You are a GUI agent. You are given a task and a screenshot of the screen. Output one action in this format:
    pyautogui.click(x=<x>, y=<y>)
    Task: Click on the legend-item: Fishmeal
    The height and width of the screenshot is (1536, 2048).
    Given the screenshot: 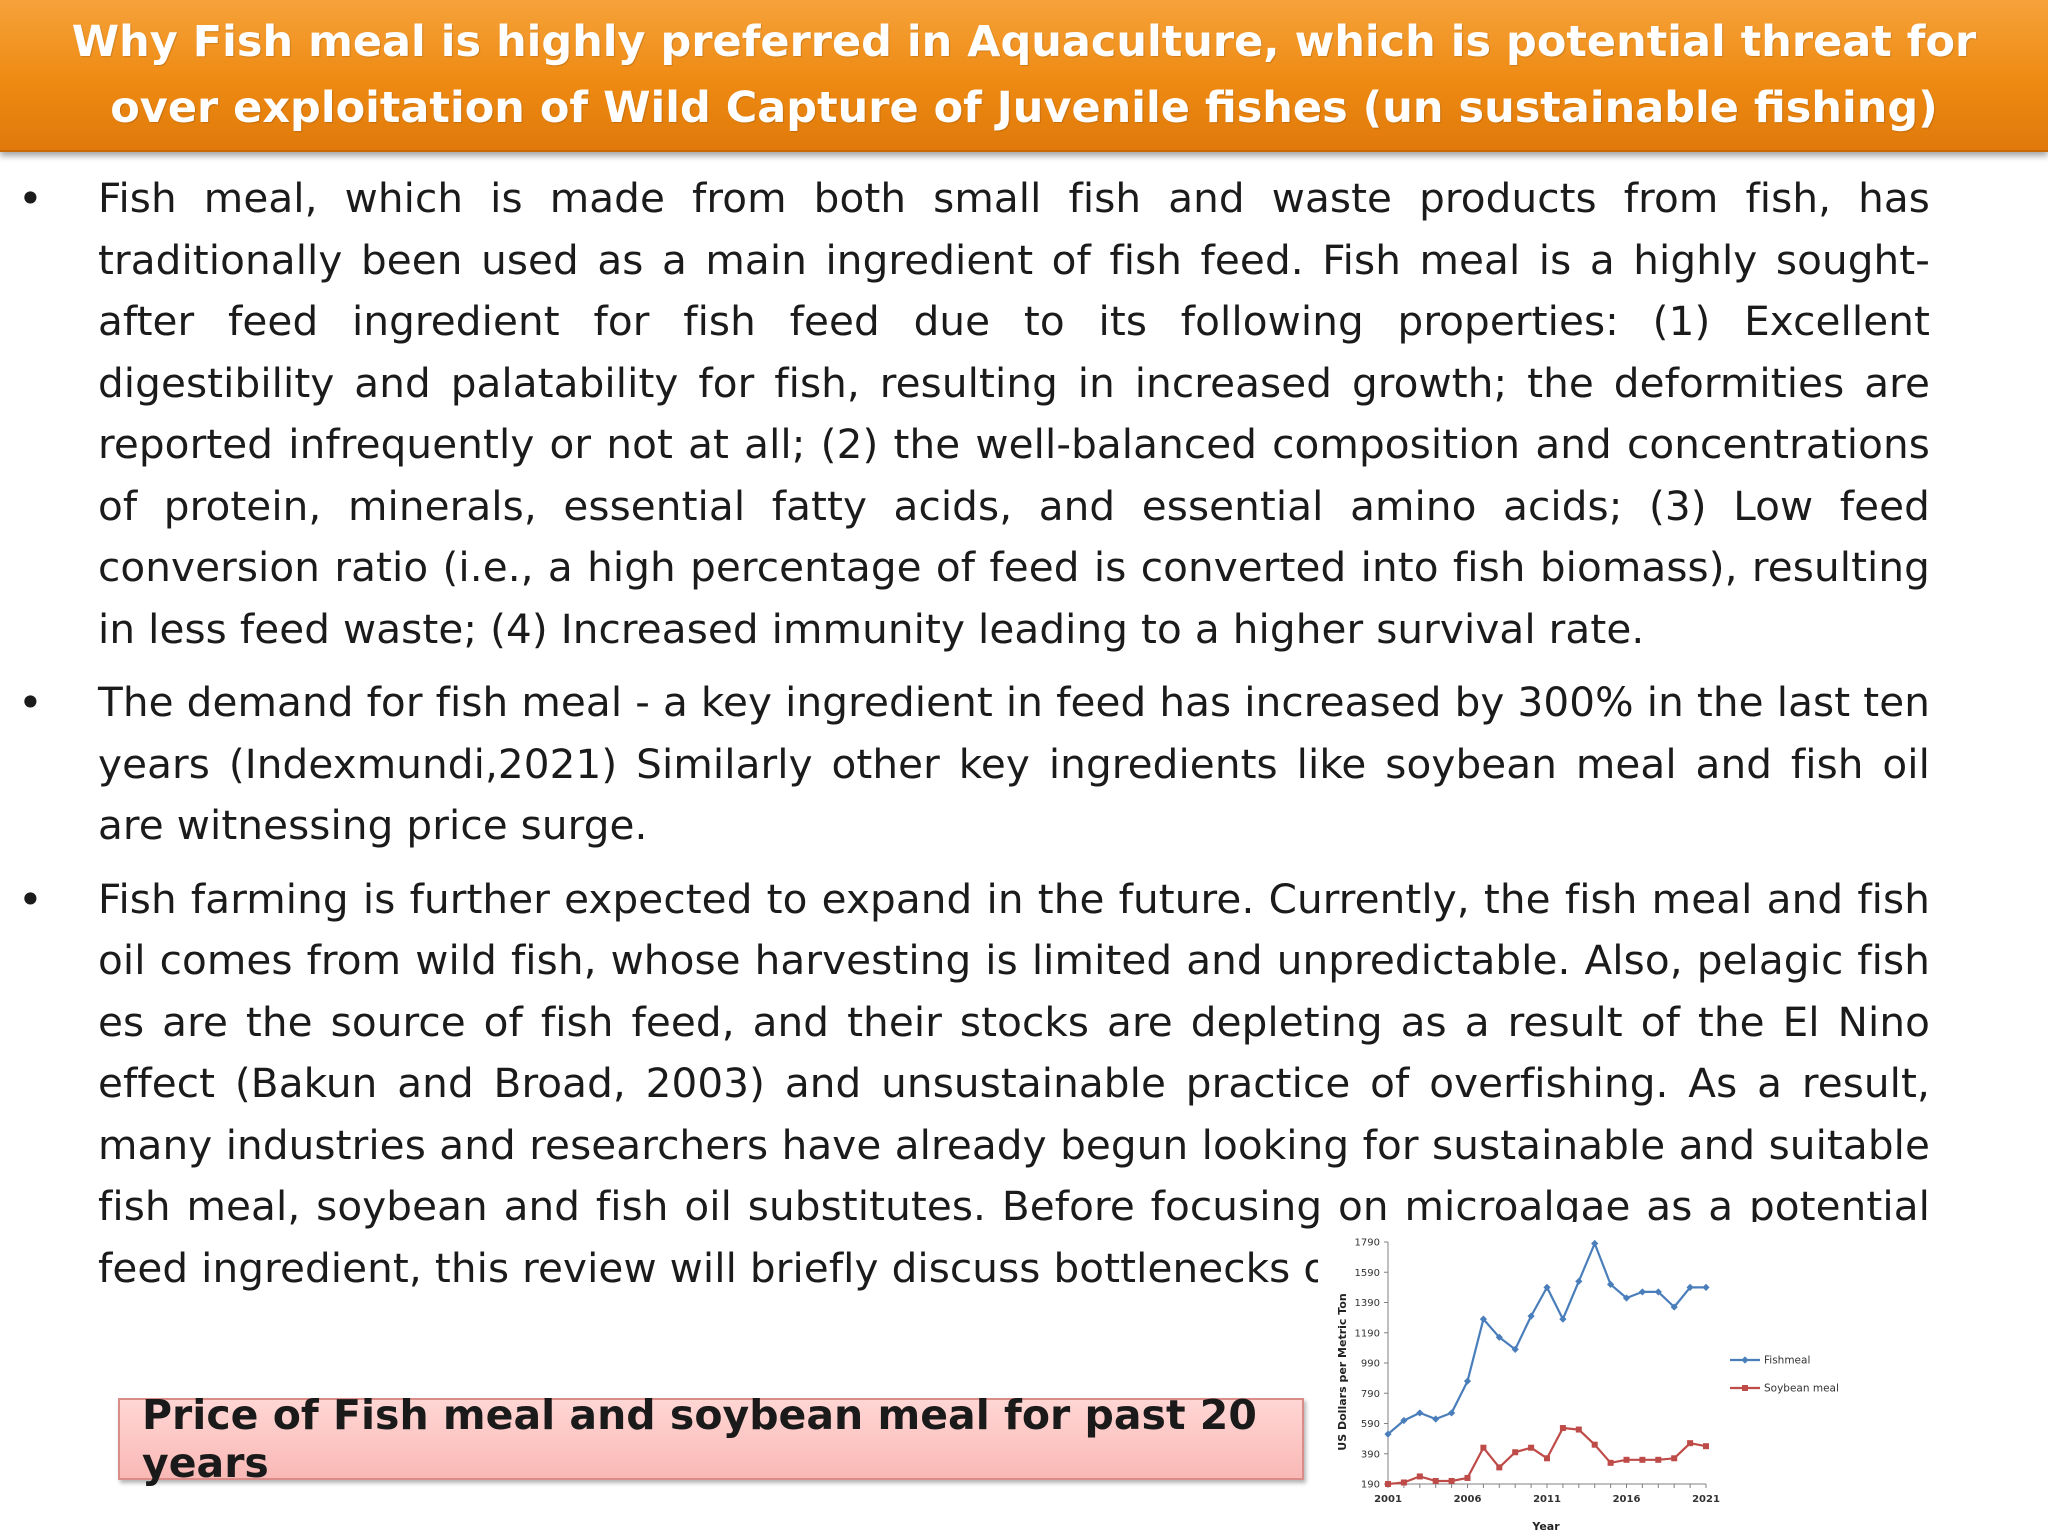 What is the action you would take?
    pyautogui.click(x=1770, y=1361)
    